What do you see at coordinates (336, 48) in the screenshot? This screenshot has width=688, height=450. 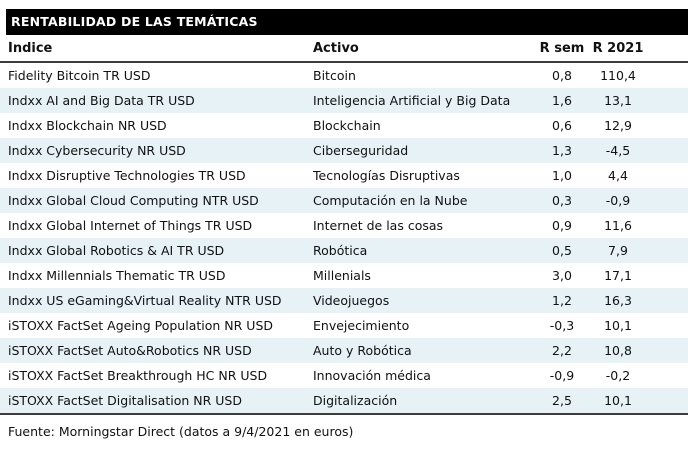 I see `col-header-activo: Activo` at bounding box center [336, 48].